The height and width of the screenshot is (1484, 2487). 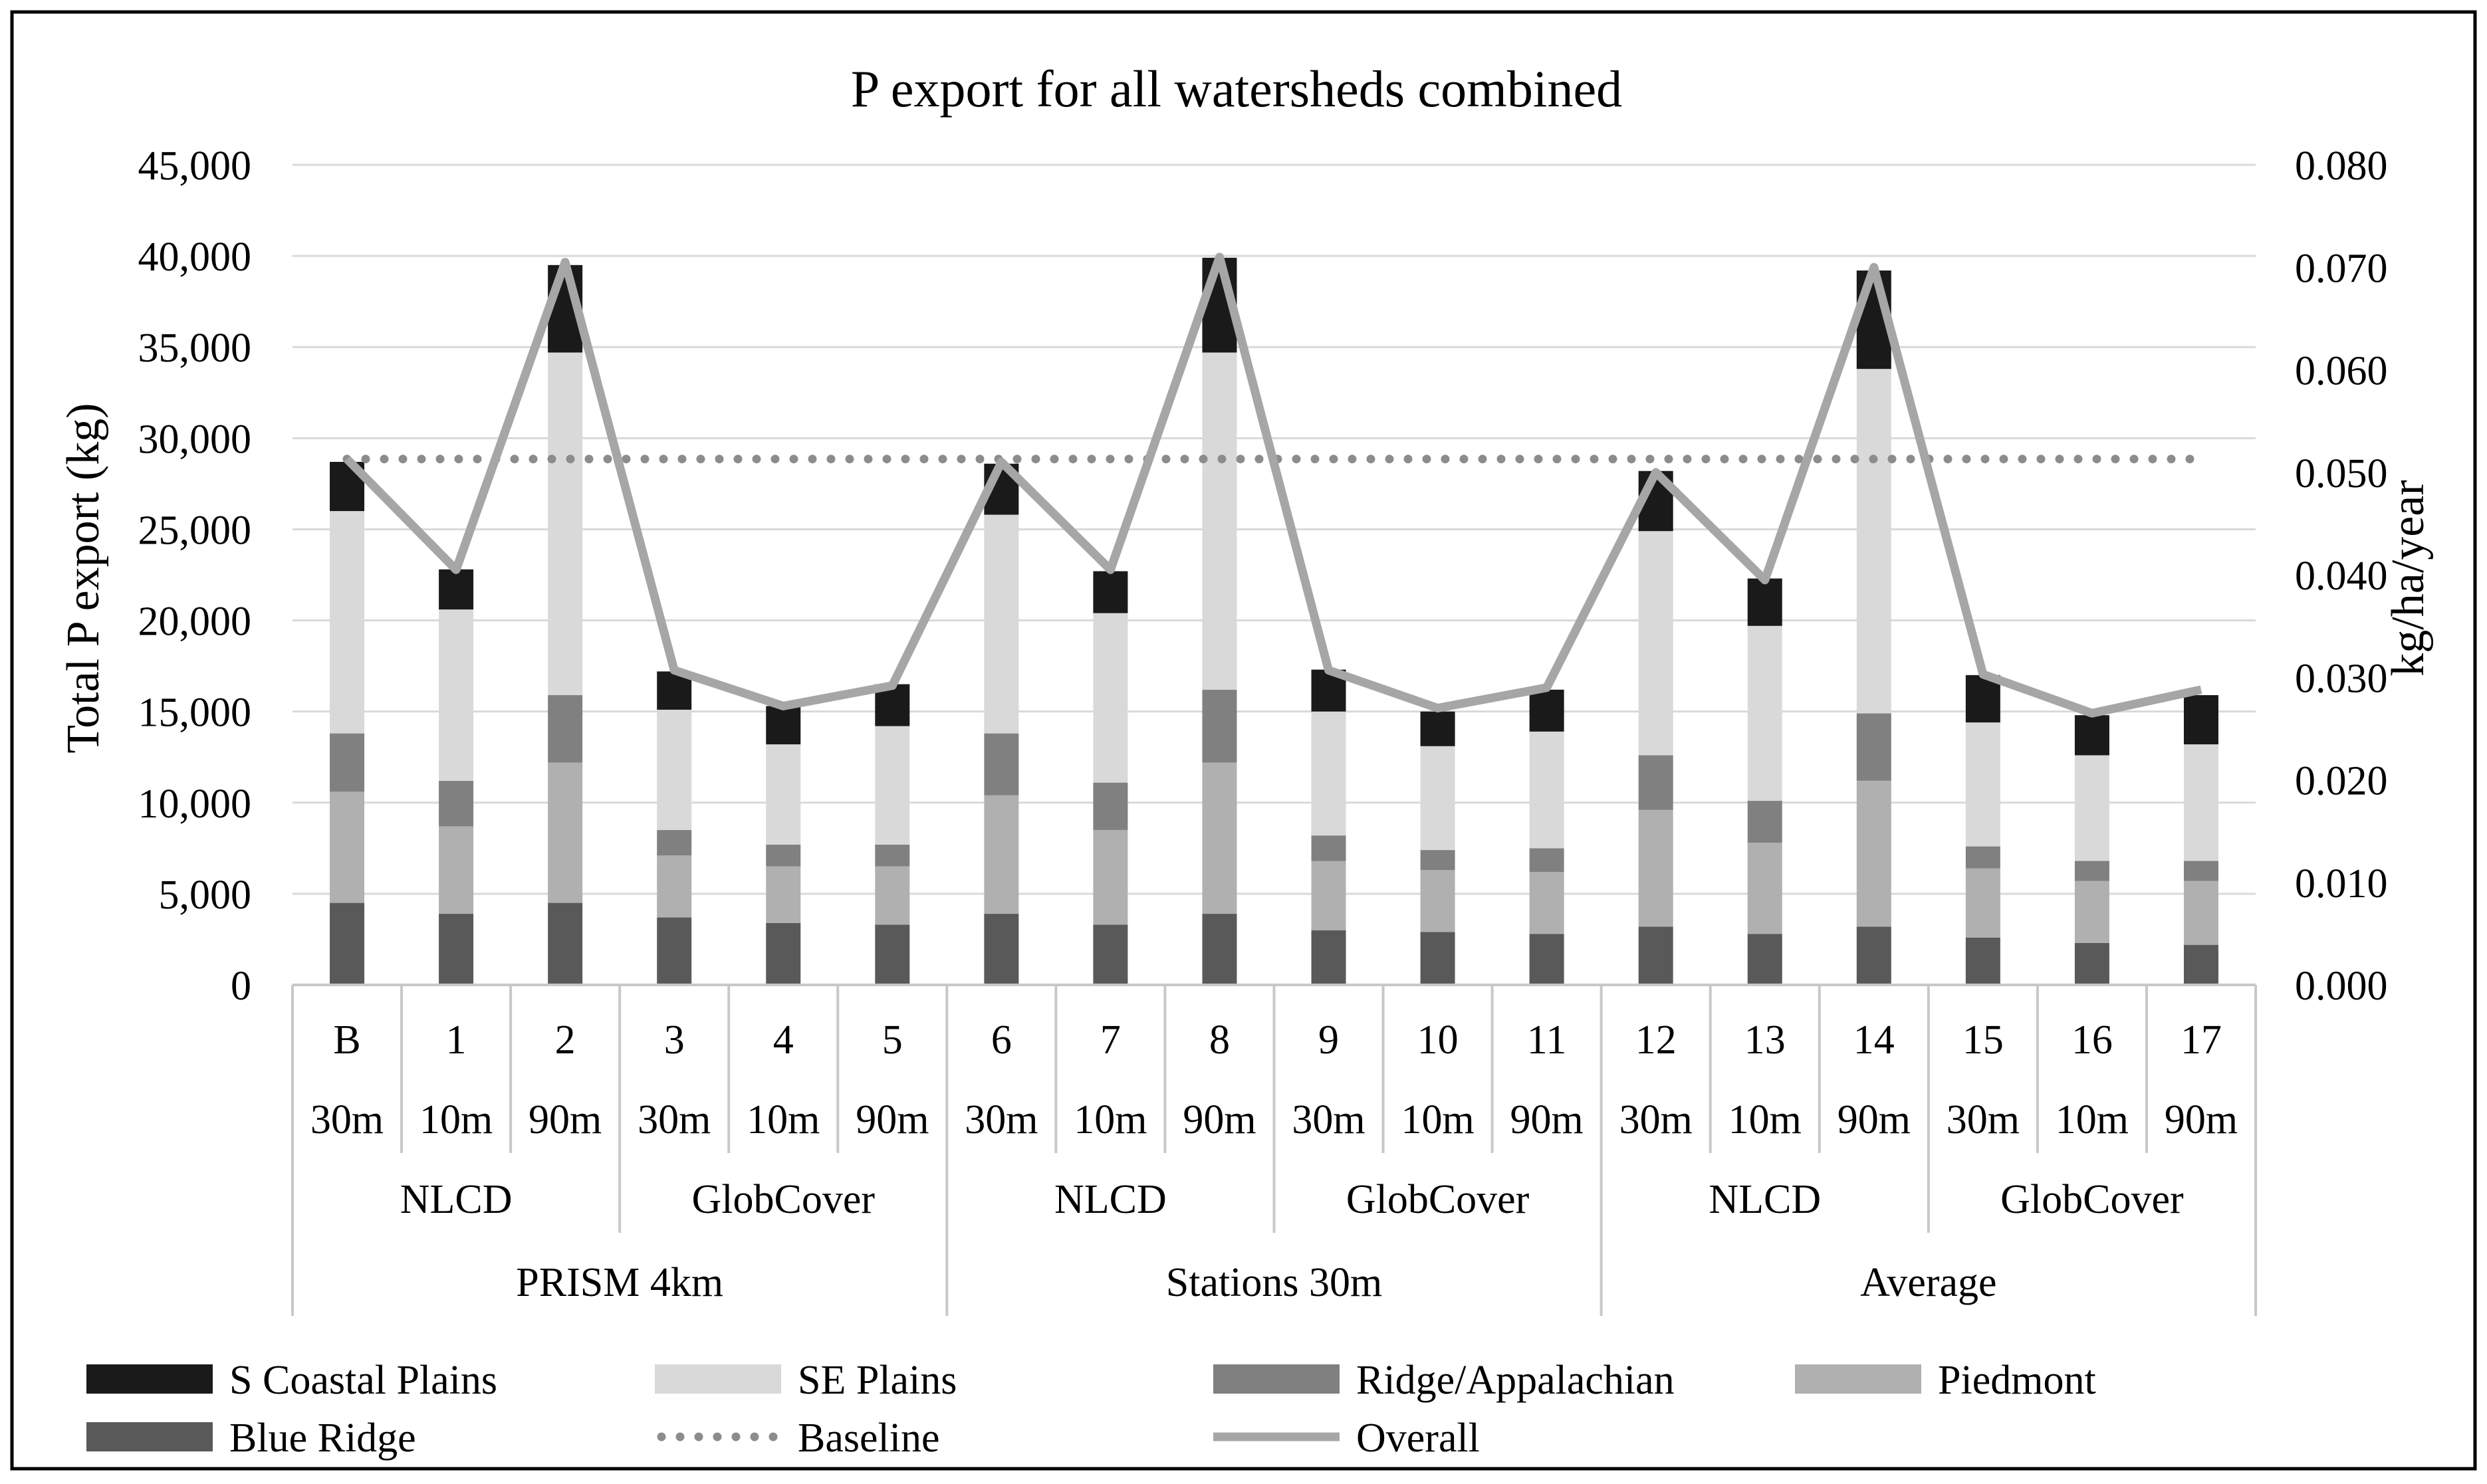 What do you see at coordinates (566, 1040) in the screenshot?
I see `x-tick-label: 2` at bounding box center [566, 1040].